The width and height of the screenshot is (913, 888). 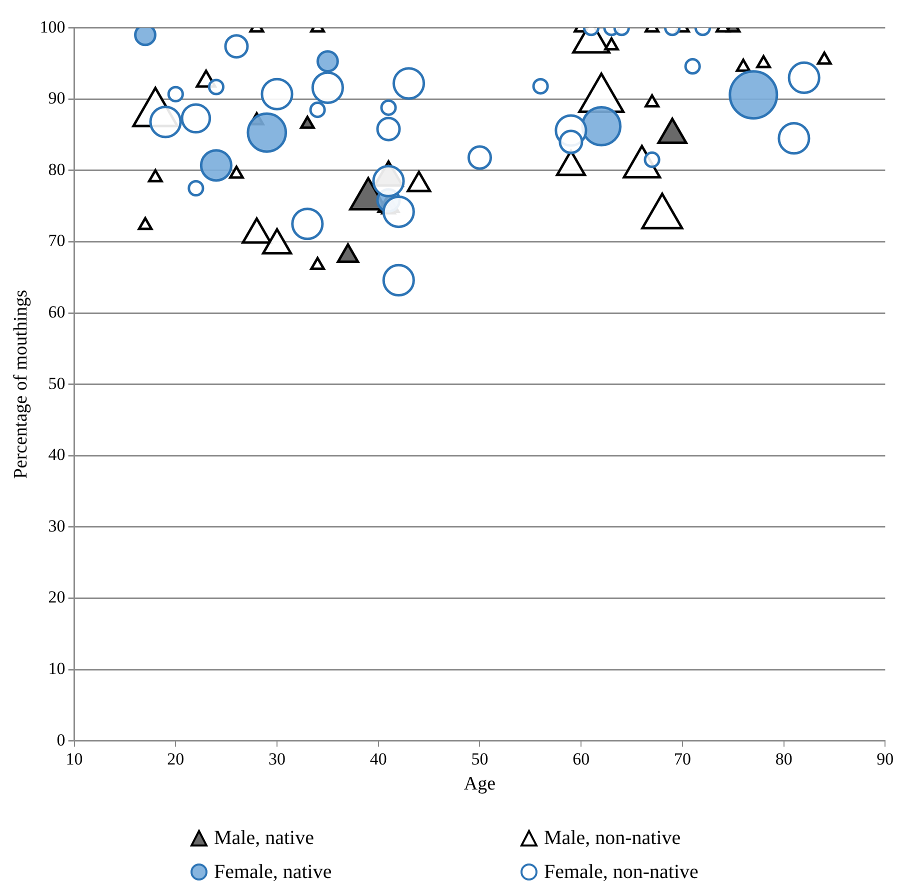 What do you see at coordinates (581, 758) in the screenshot?
I see `x-tick-label: 60` at bounding box center [581, 758].